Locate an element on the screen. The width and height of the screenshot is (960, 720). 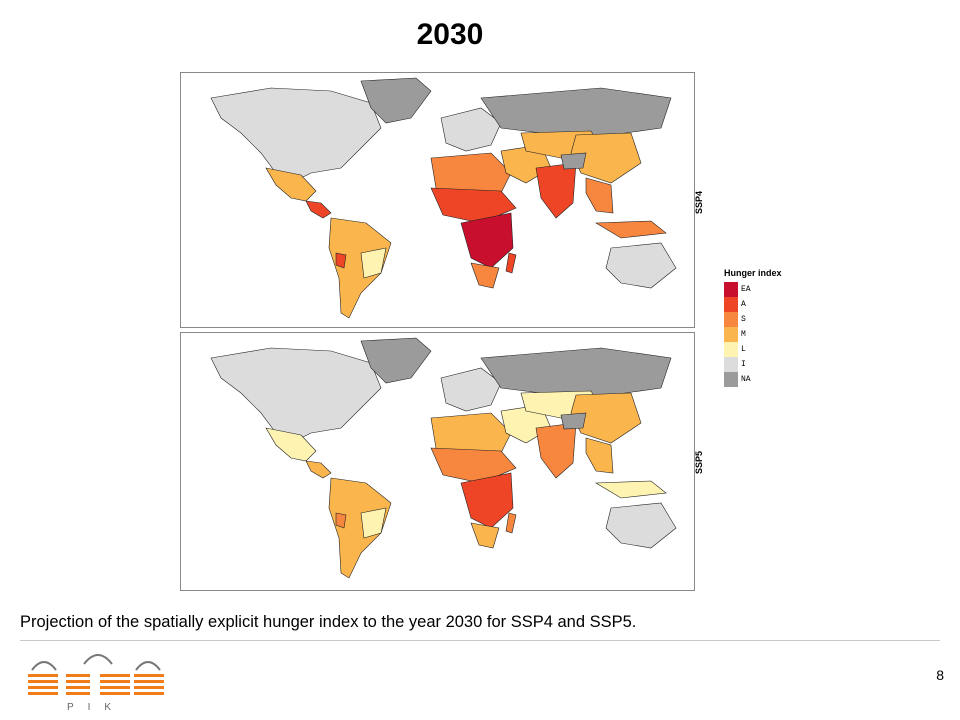
legend-item: NA is located at coordinates (764, 379).